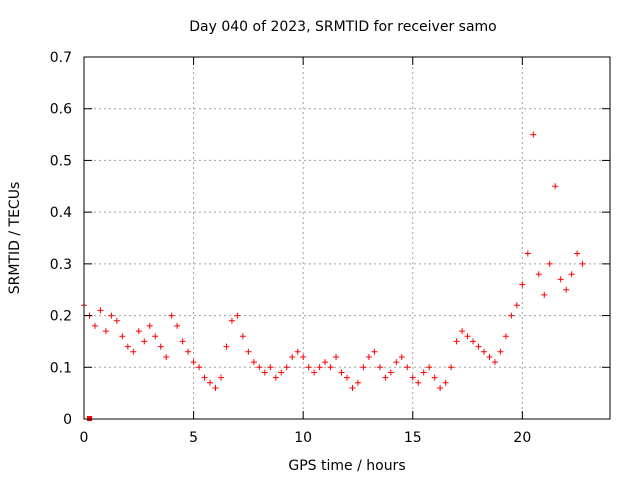  What do you see at coordinates (413, 438) in the screenshot?
I see `x-tick-label: 15` at bounding box center [413, 438].